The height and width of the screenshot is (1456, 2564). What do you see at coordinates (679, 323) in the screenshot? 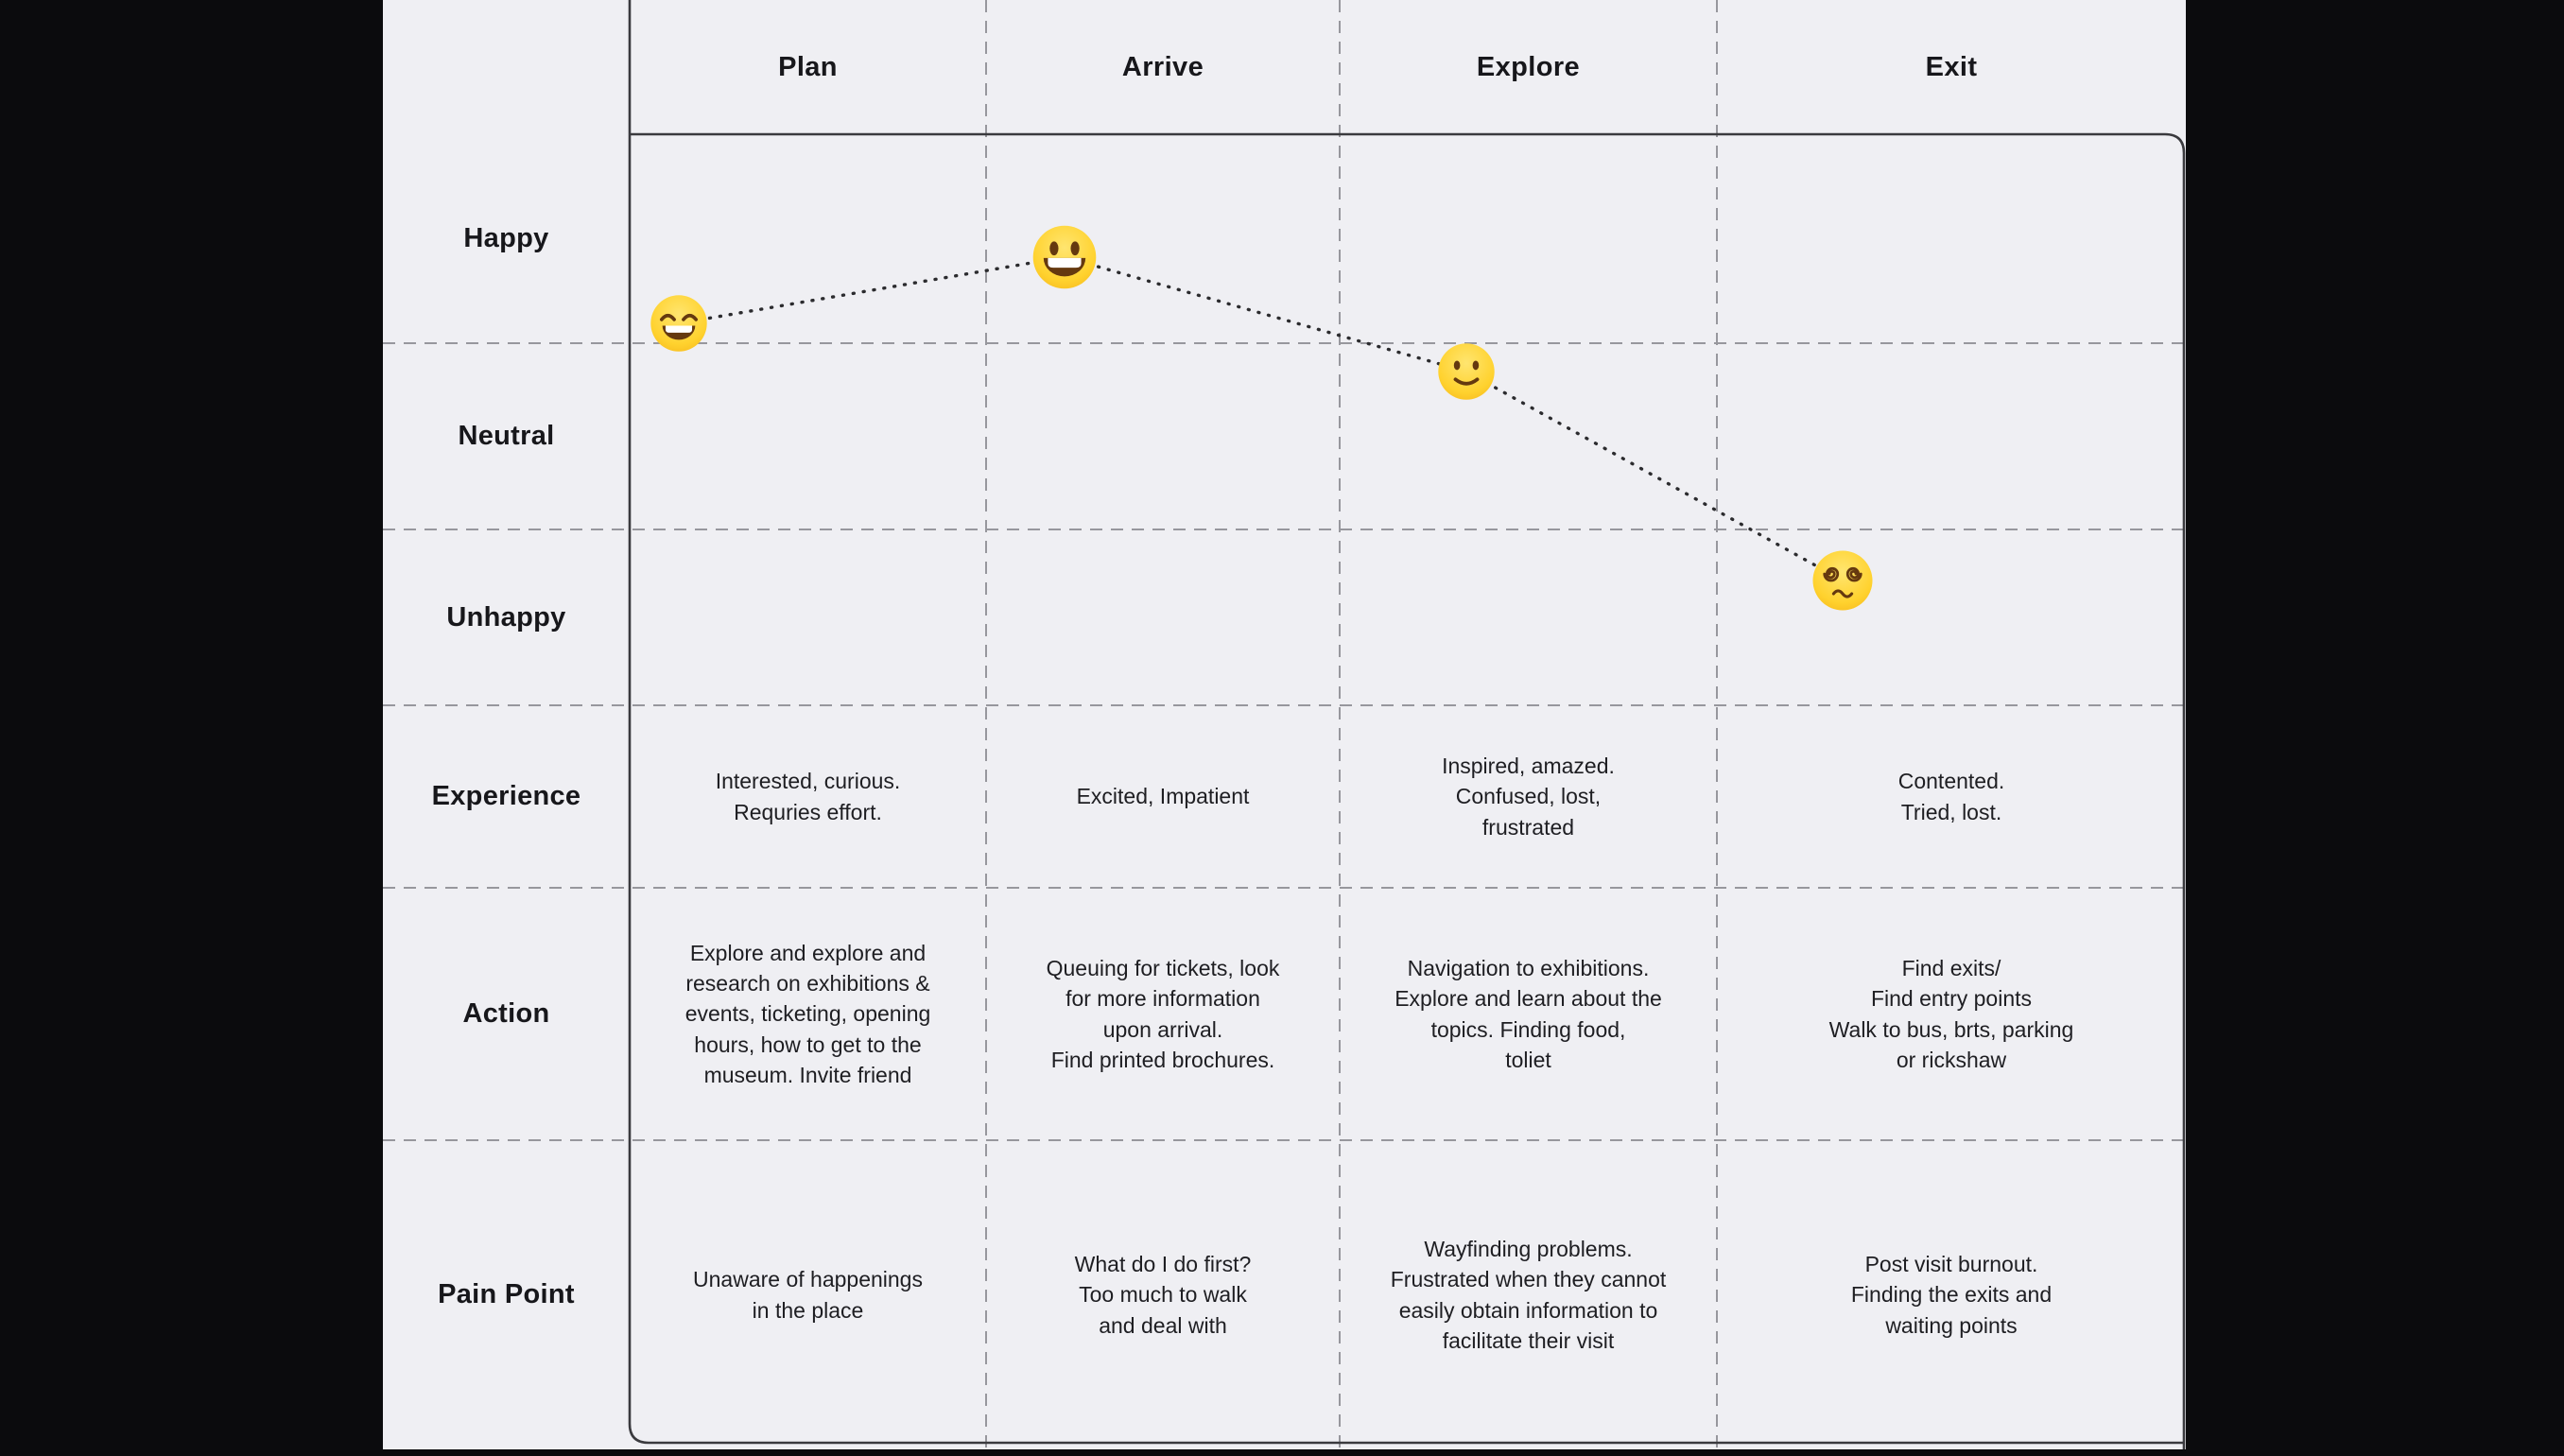
I see `grinning-face-smiling-eyes-icon` at bounding box center [679, 323].